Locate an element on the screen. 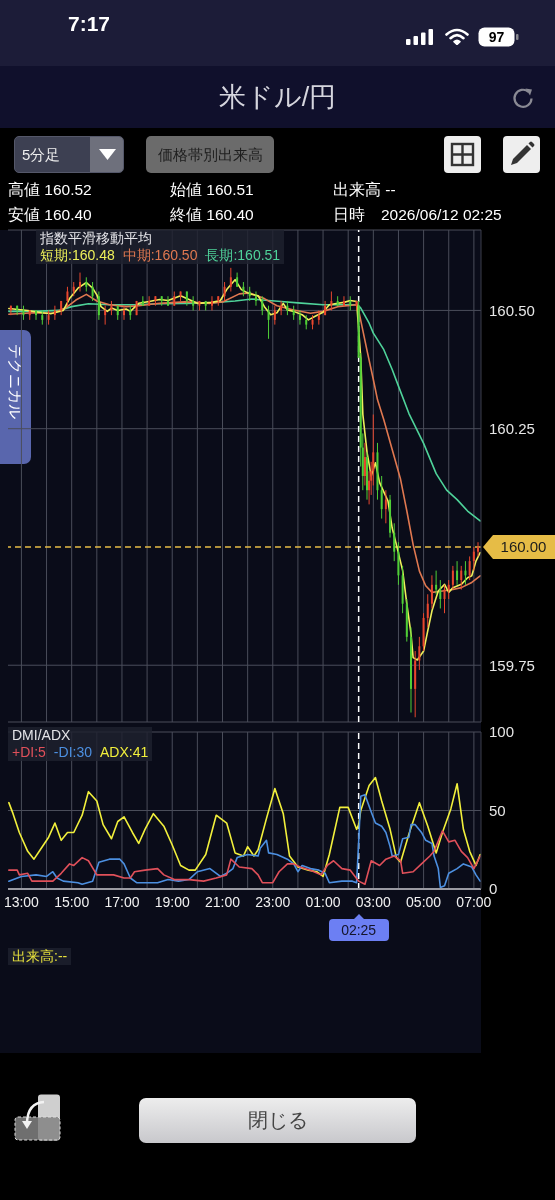  text: 出来高:-- is located at coordinates (40, 956).